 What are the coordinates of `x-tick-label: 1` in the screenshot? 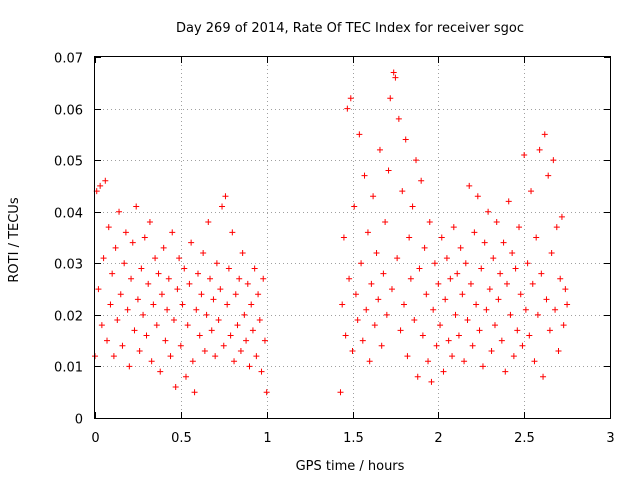 It's located at (267, 438).